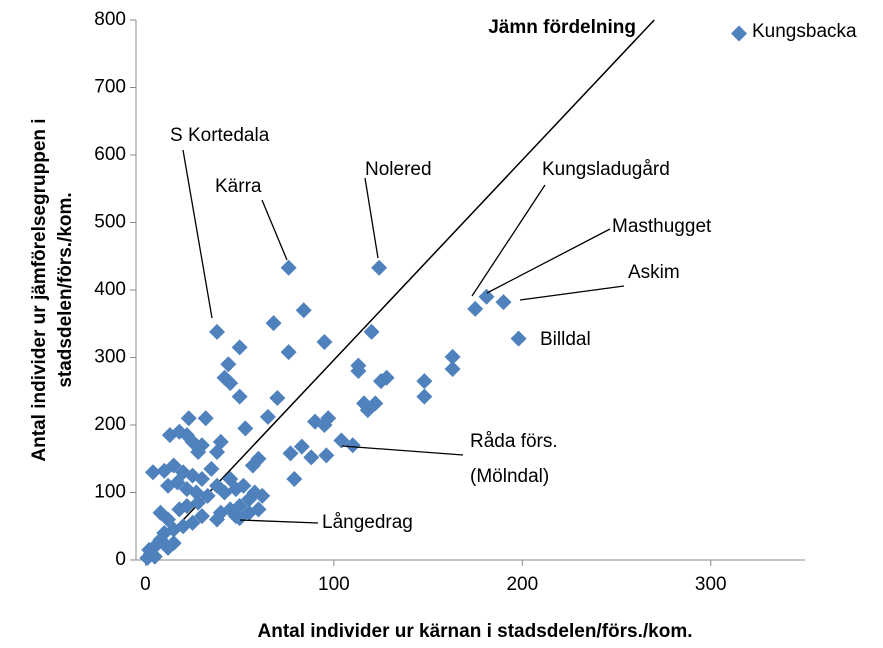 The width and height of the screenshot is (883, 648). I want to click on x-tick-label: 0, so click(145, 584).